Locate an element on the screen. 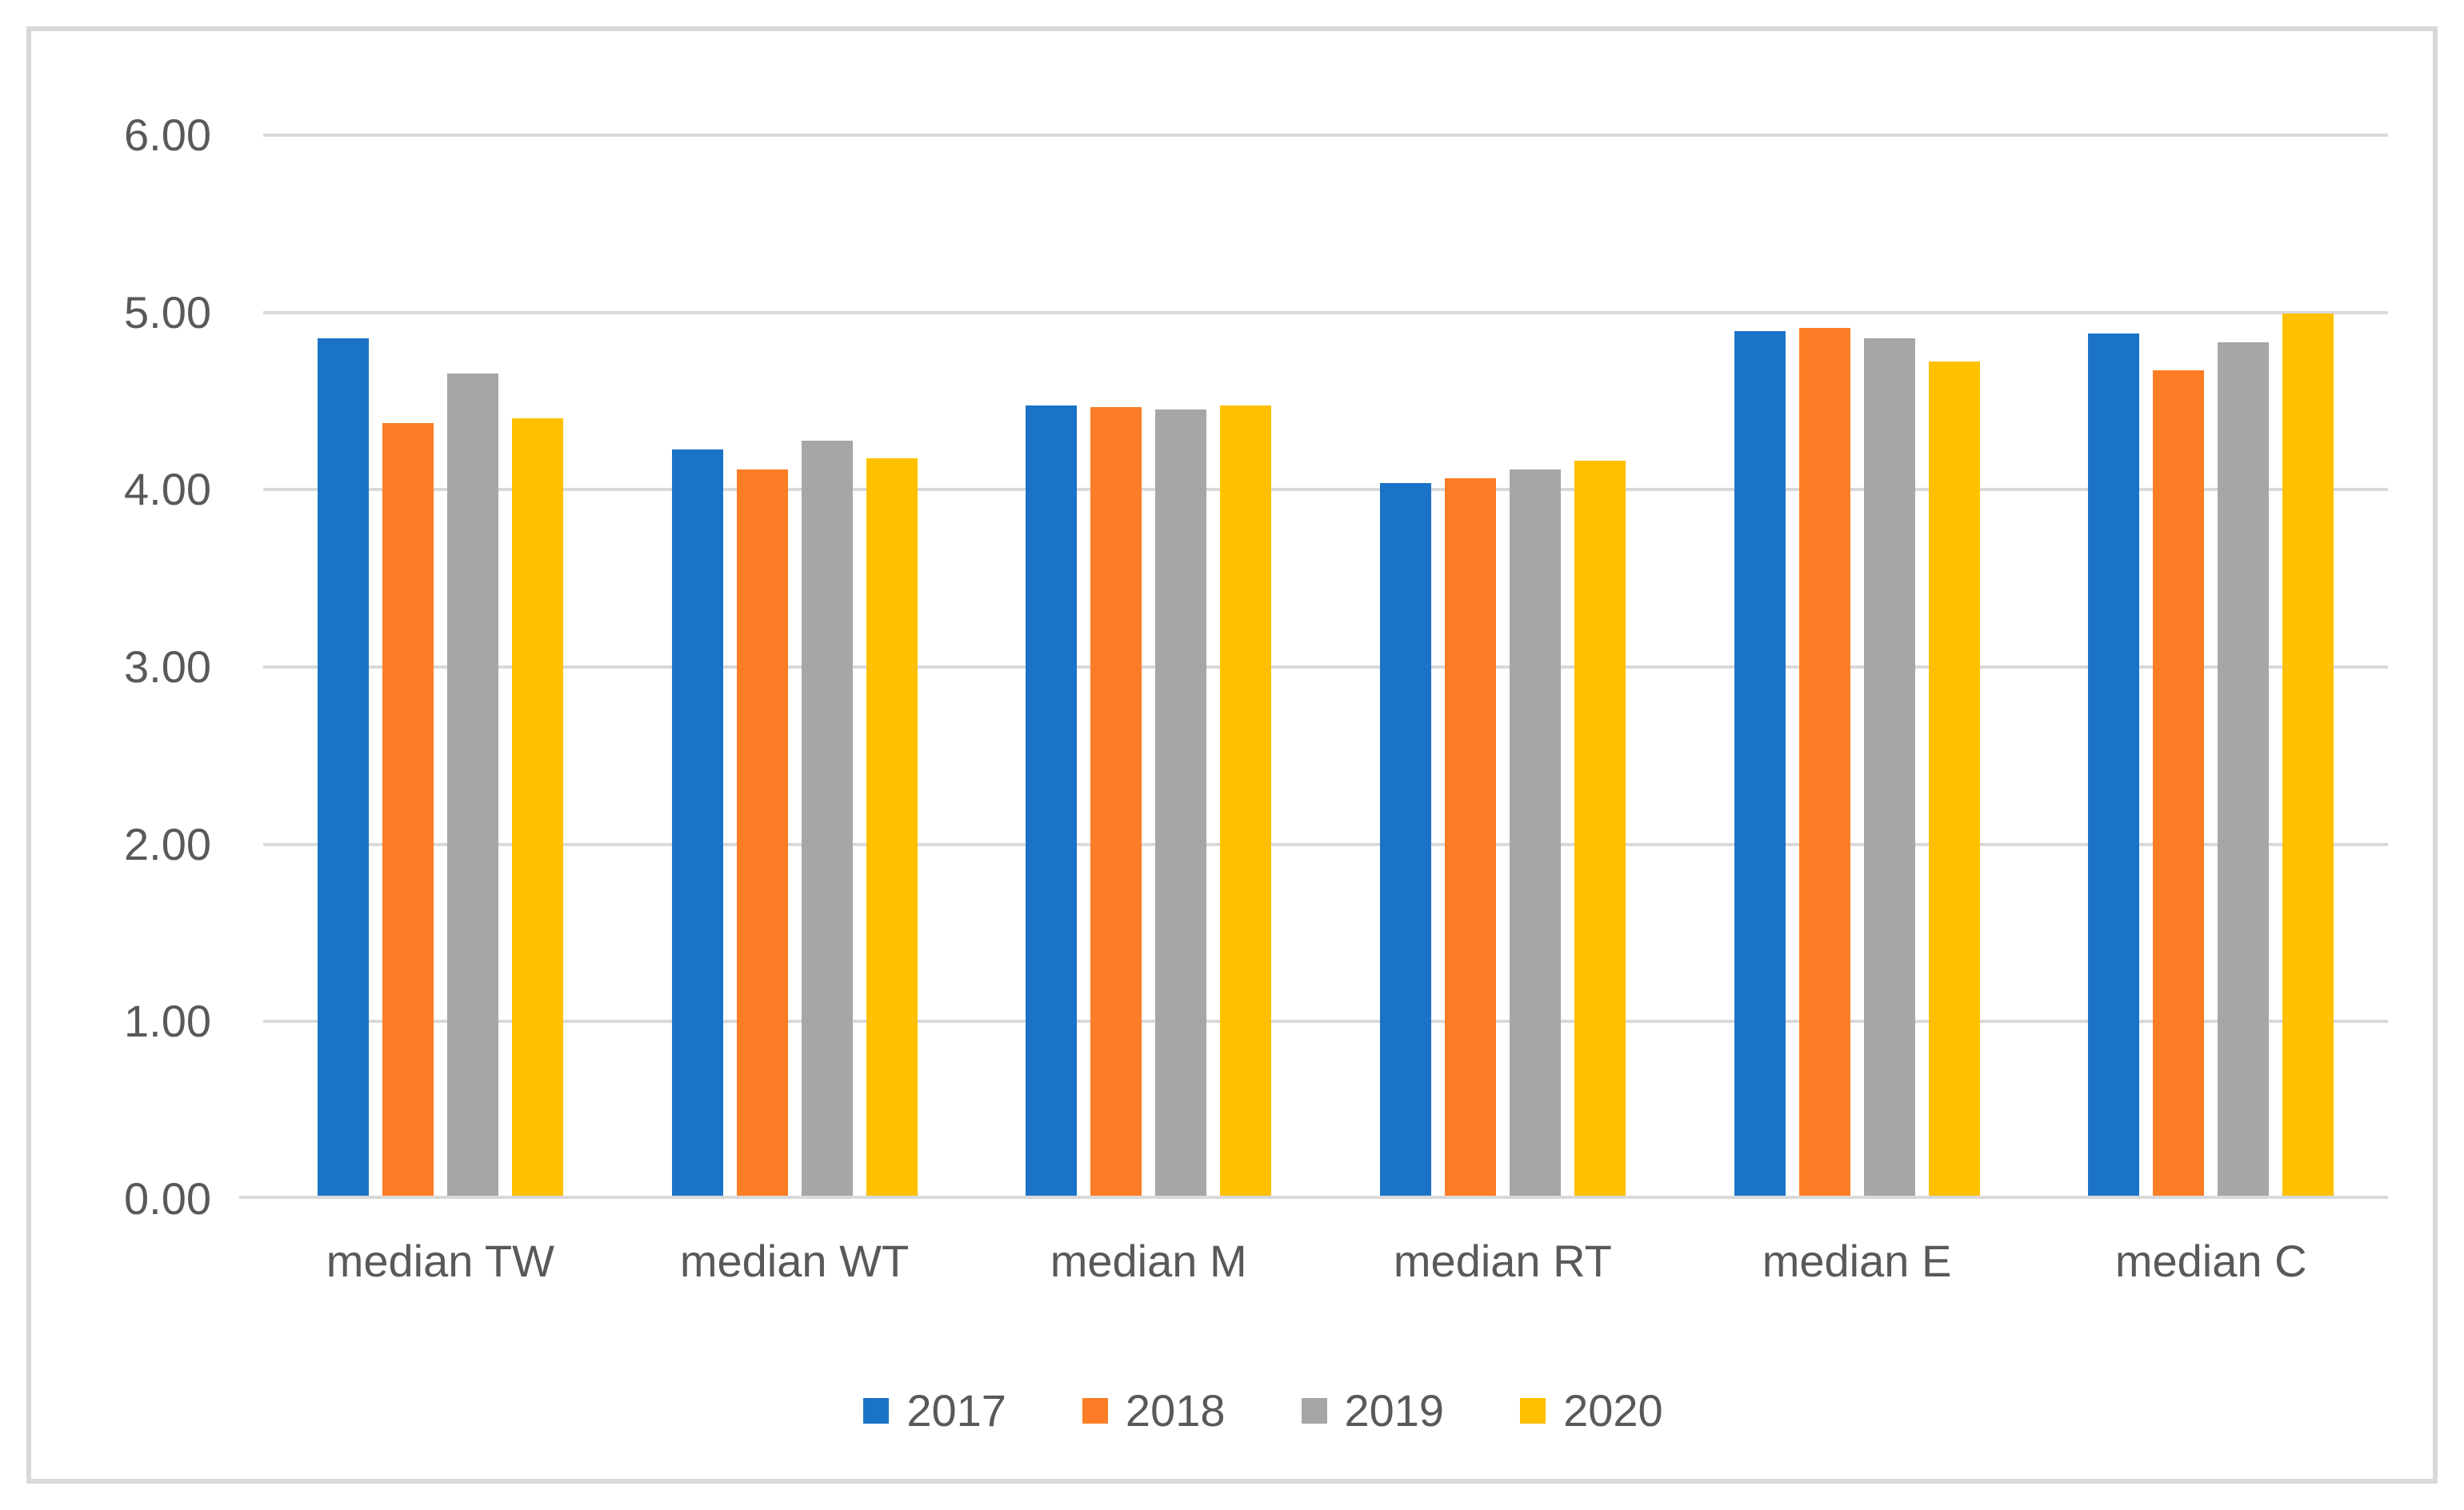 This screenshot has height=1510, width=2464. bar-2020-median-tw is located at coordinates (537, 806).